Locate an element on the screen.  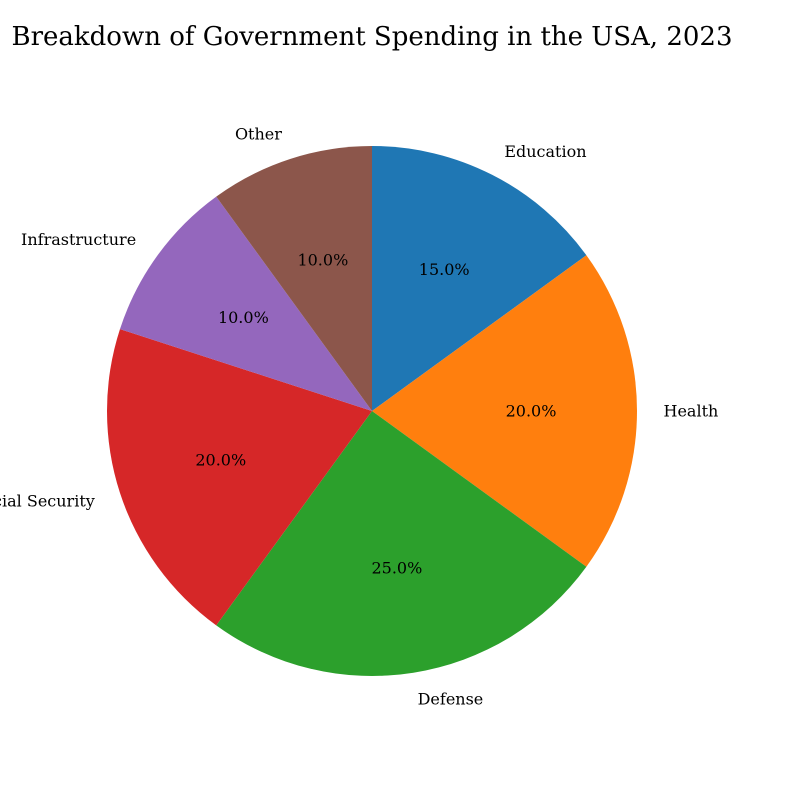
pie-slice-health is located at coordinates (505, 411).